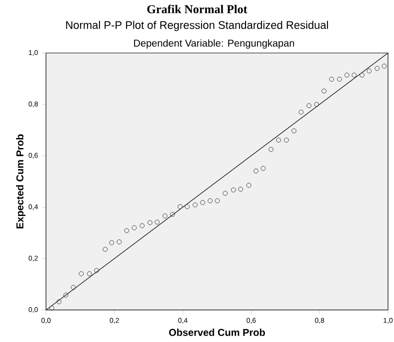  I want to click on y-axis-title: Expected Cum Prob, so click(21, 181).